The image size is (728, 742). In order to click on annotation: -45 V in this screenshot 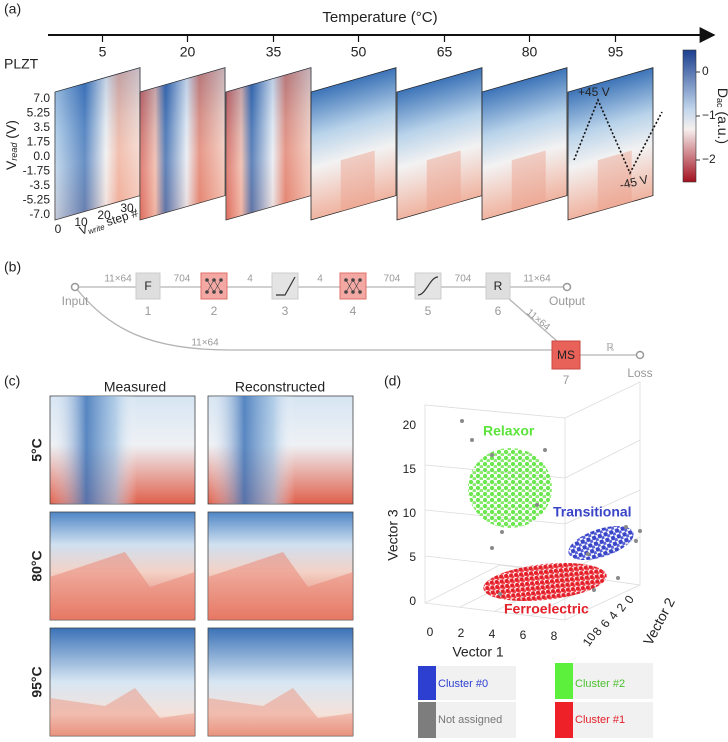, I will do `click(633, 182)`.